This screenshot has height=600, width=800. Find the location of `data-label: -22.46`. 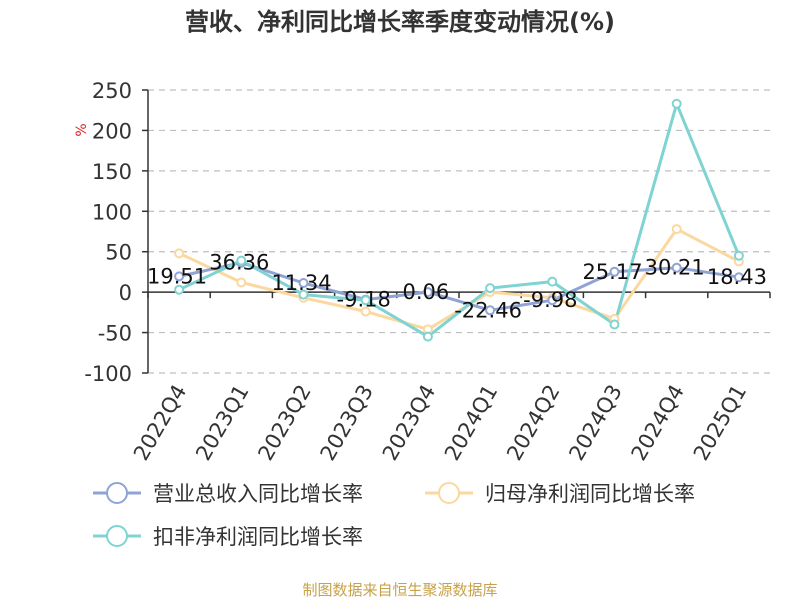

data-label: -22.46 is located at coordinates (488, 310).